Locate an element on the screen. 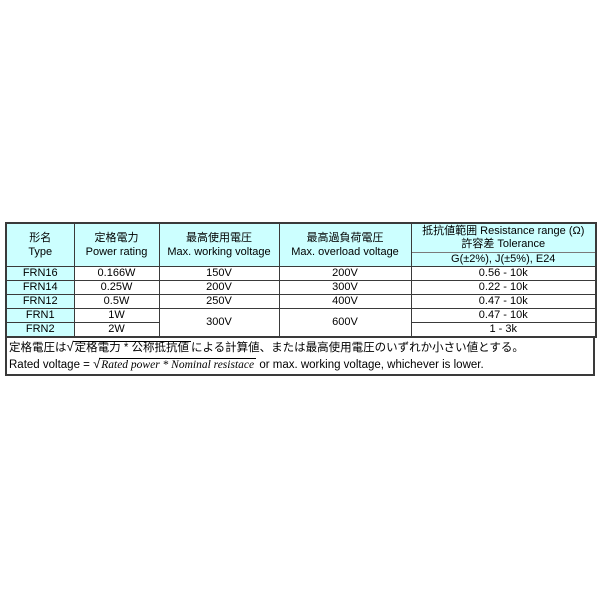 The width and height of the screenshot is (600, 600). table-row-frn14: FRN14 0.25W 200V 300V 0.22 - 10k is located at coordinates (301, 287).